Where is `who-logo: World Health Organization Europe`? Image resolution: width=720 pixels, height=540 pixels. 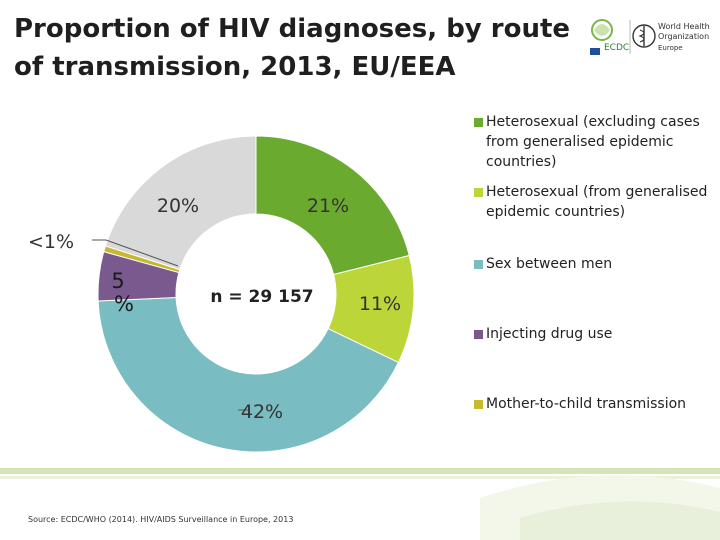
who-logo: World Health Organization Europe is located at coordinates (671, 37).